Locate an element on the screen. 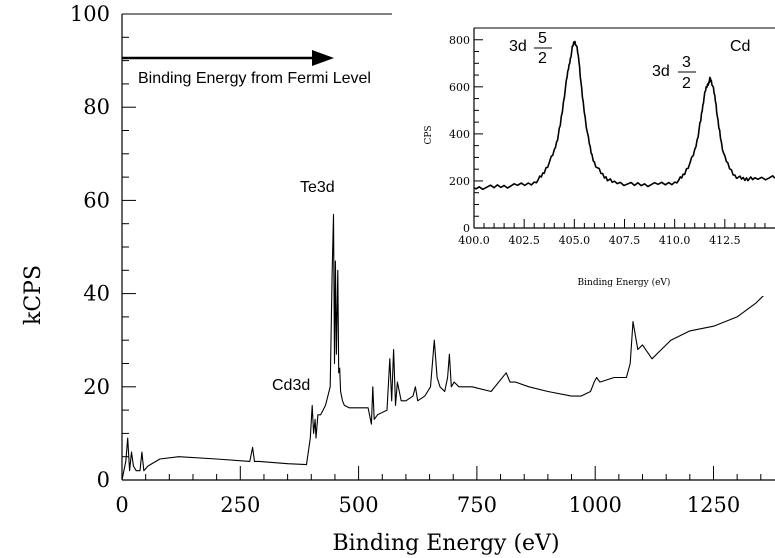  inset-x-tick-label: 405.0 is located at coordinates (575, 240).